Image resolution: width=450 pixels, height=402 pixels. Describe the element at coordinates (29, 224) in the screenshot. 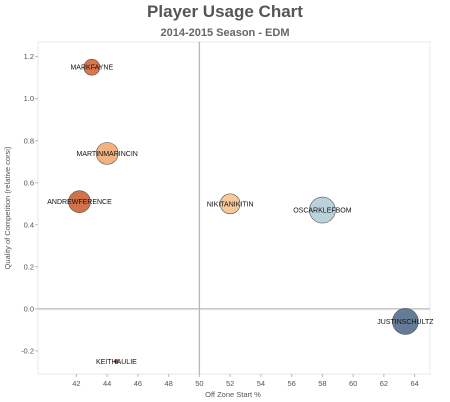

I see `y-tick-label: 0.4` at that location.